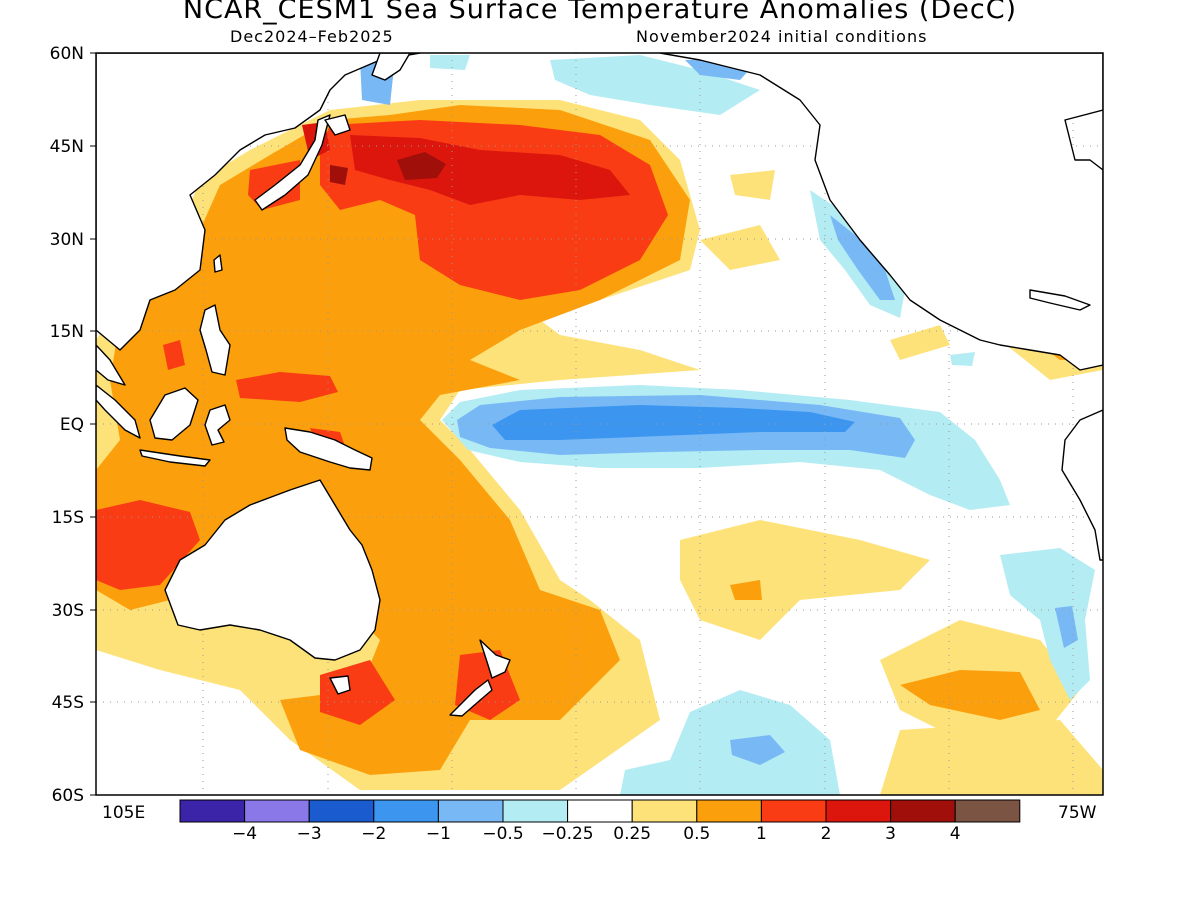 The image size is (1200, 900). I want to click on colorbar-tick-label: −0.25, so click(567, 834).